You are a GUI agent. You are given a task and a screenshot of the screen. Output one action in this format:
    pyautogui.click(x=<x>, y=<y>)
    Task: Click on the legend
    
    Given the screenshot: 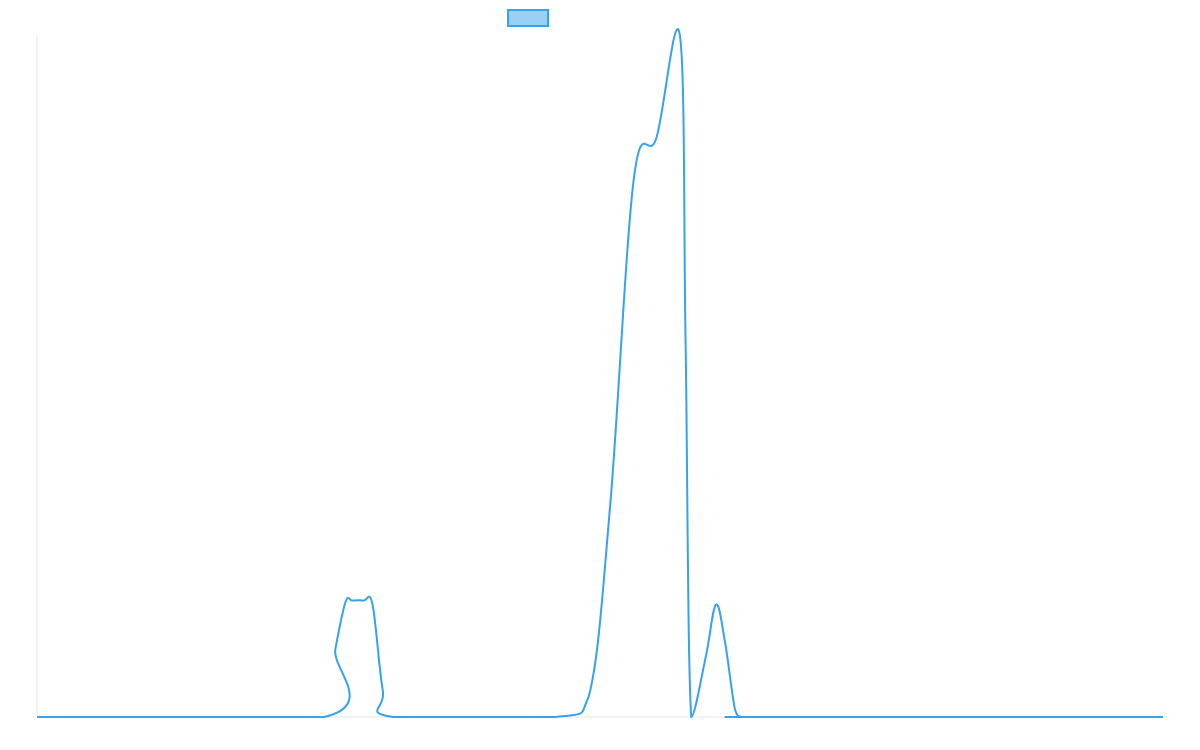 What is the action you would take?
    pyautogui.click(x=528, y=18)
    